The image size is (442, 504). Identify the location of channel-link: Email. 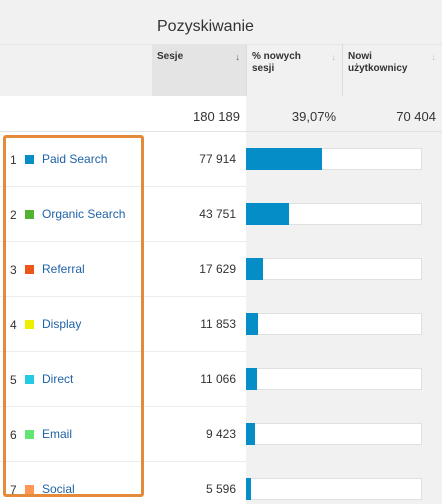
(57, 434).